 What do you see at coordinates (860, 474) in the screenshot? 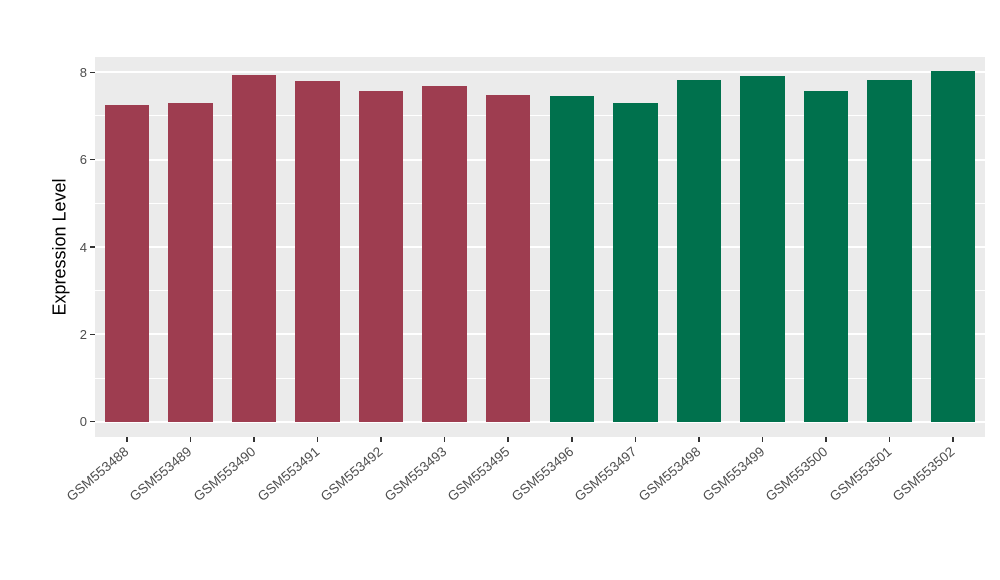
I see `x-tick-label: GSM553501` at bounding box center [860, 474].